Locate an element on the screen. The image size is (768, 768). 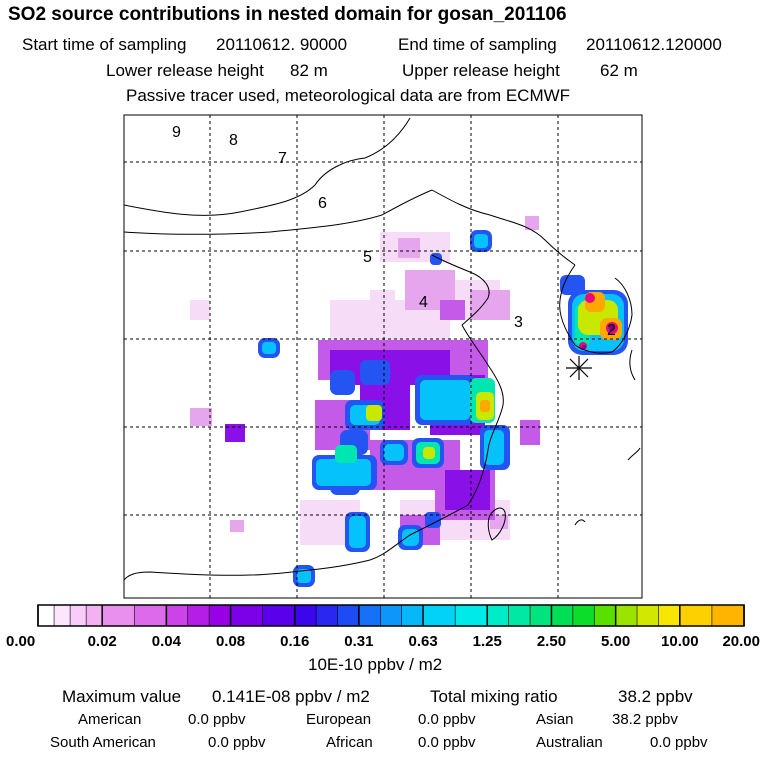
region-name: Asian is located at coordinates (555, 719).